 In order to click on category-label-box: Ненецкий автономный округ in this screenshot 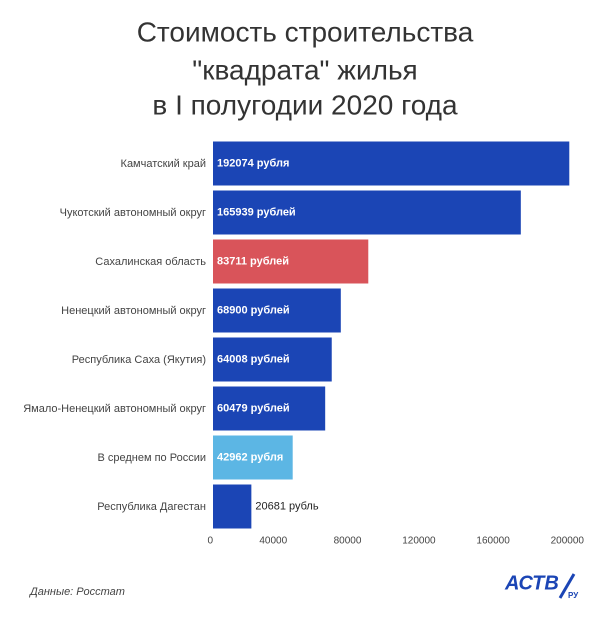, I will do `click(133, 310)`.